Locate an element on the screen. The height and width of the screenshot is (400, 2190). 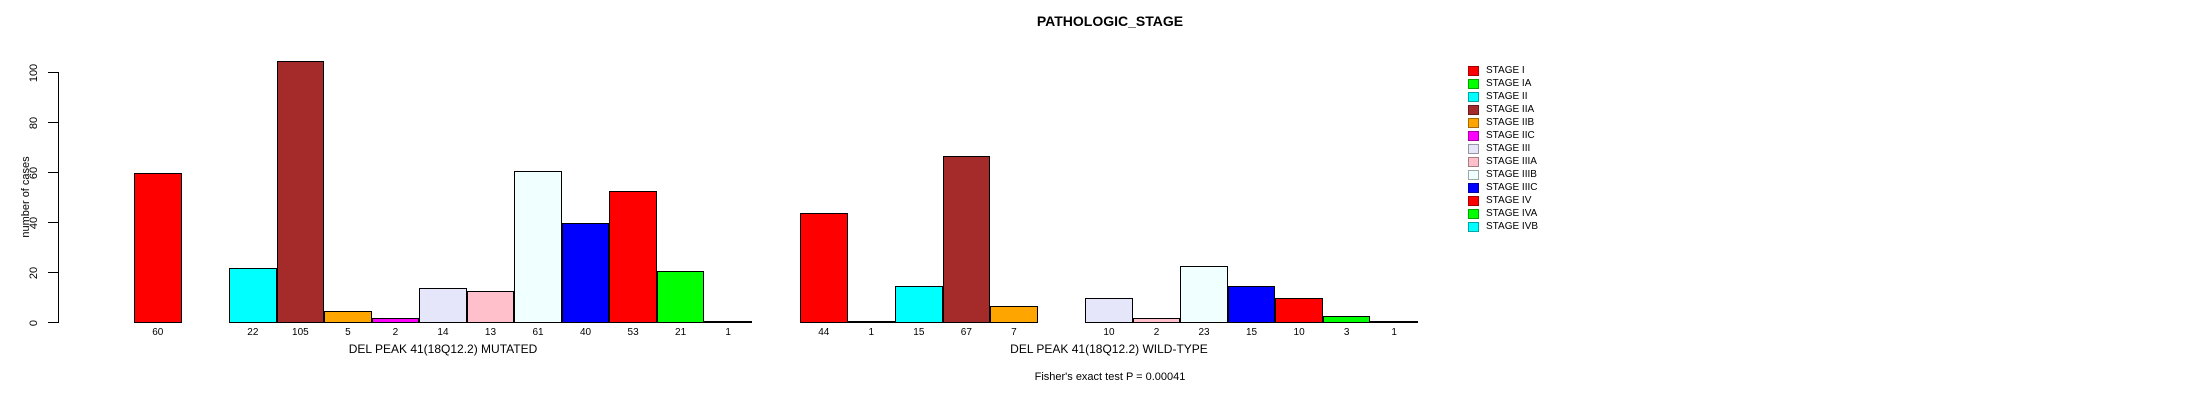
bar-value-label: 3 is located at coordinates (1346, 332).